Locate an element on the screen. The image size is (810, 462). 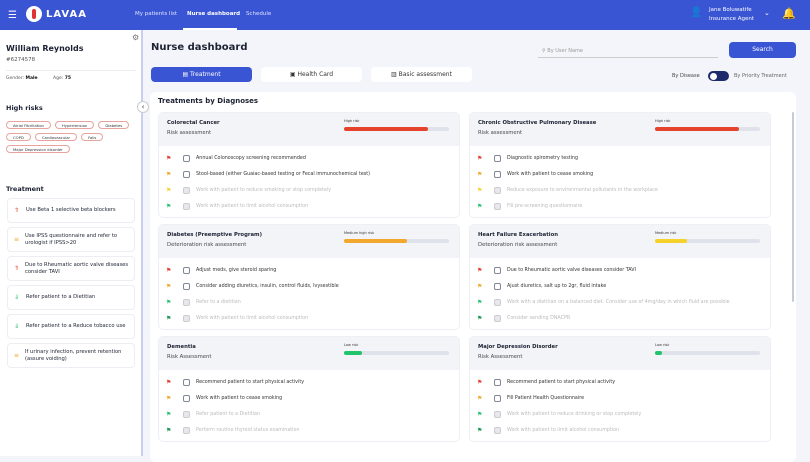
user-role: Insurance Agent is located at coordinates (732, 19).